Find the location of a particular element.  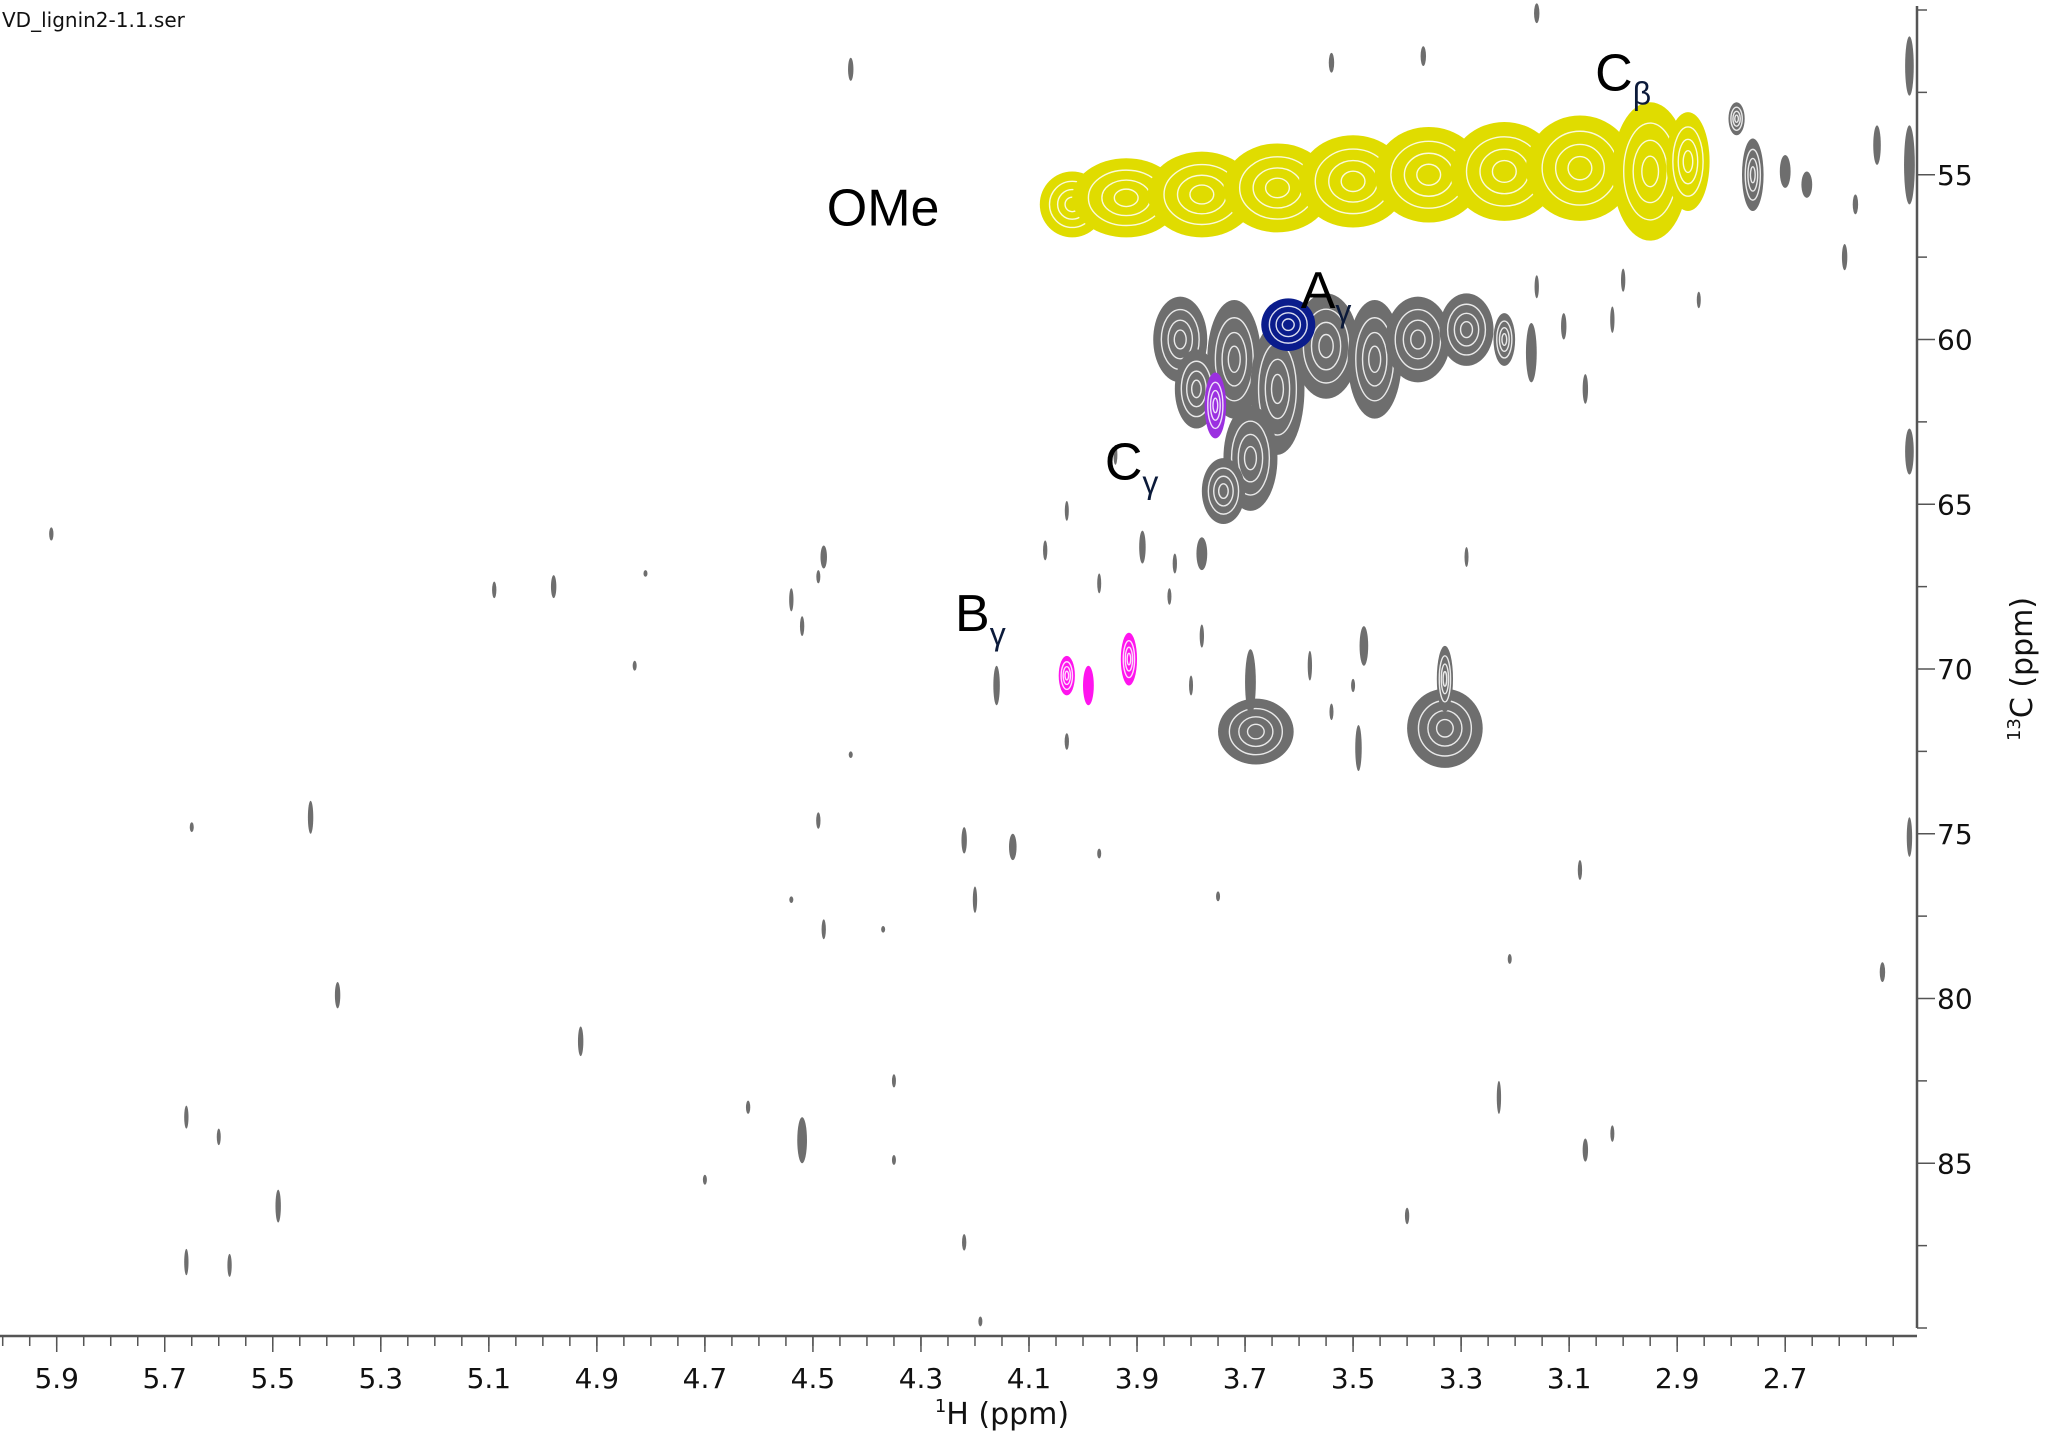

x-tick-label: 2.7 is located at coordinates (1785, 1378).